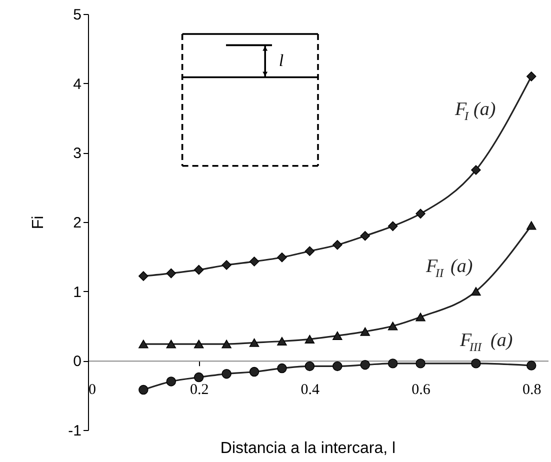  What do you see at coordinates (281, 60) in the screenshot?
I see `annotation: l` at bounding box center [281, 60].